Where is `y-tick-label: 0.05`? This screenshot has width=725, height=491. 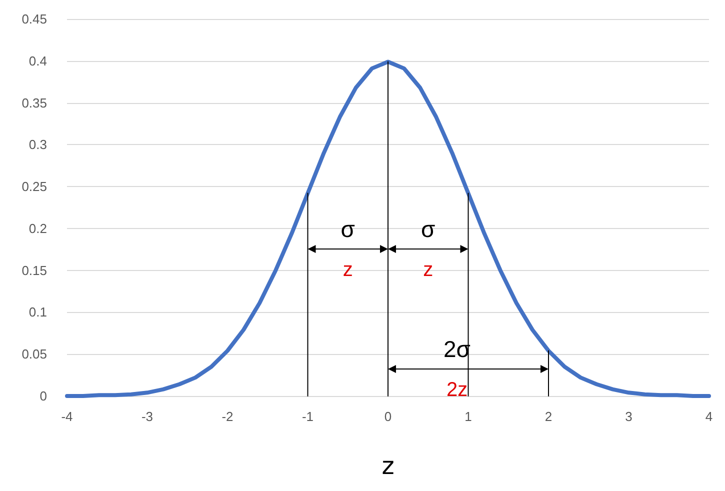
y-tick-label: 0.05 is located at coordinates (34, 354).